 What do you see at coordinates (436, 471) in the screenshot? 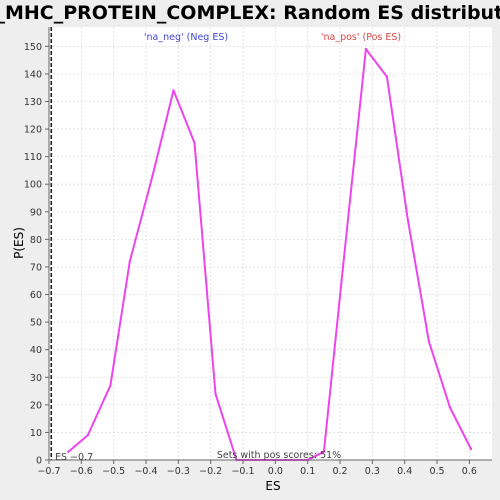
I see `x-tick-label-12: 0.5` at bounding box center [436, 471].